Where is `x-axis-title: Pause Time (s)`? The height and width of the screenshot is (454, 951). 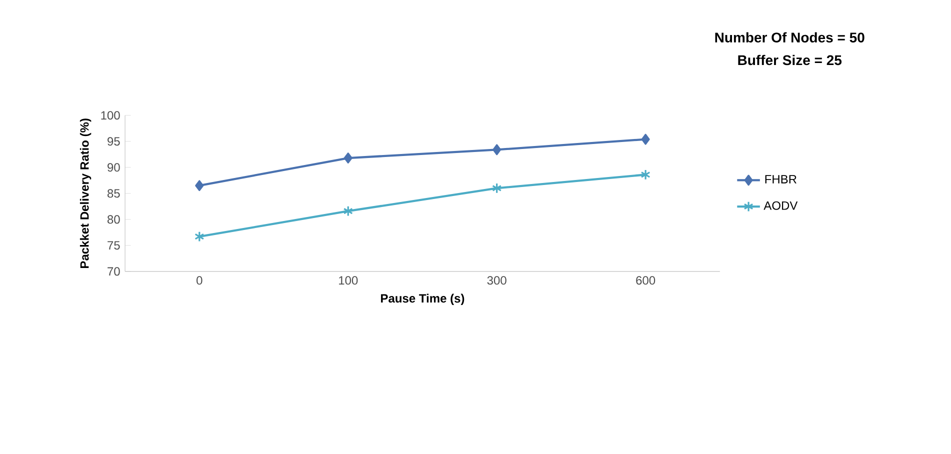
x-axis-title: Pause Time (s) is located at coordinates (422, 299).